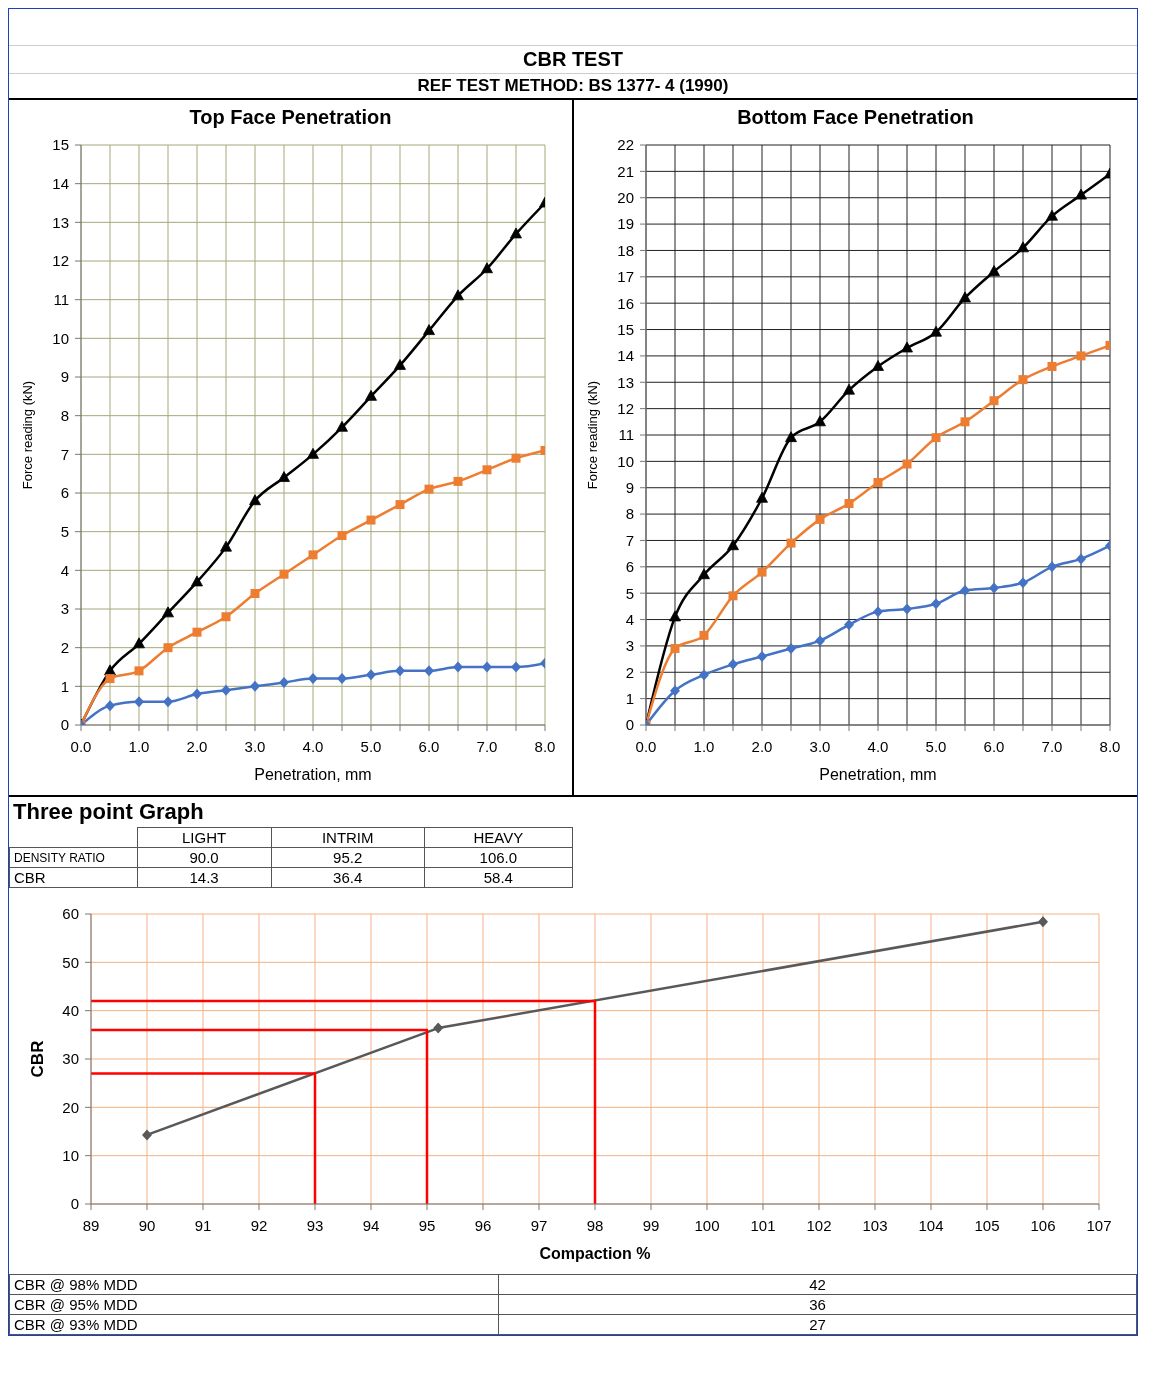 The height and width of the screenshot is (1393, 1152). I want to click on x-tick-label: 104, so click(931, 1225).